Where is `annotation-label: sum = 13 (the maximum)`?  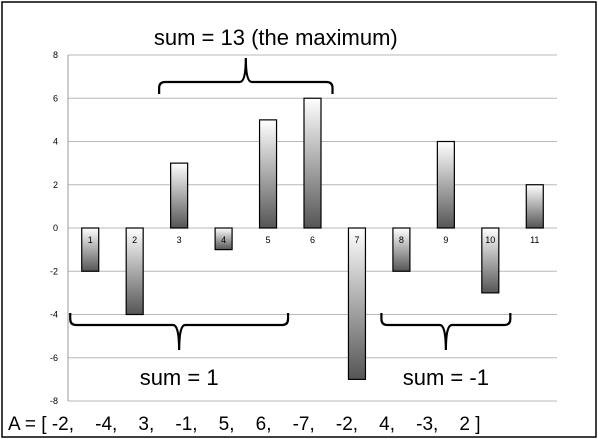 annotation-label: sum = 13 (the maximum) is located at coordinates (276, 37).